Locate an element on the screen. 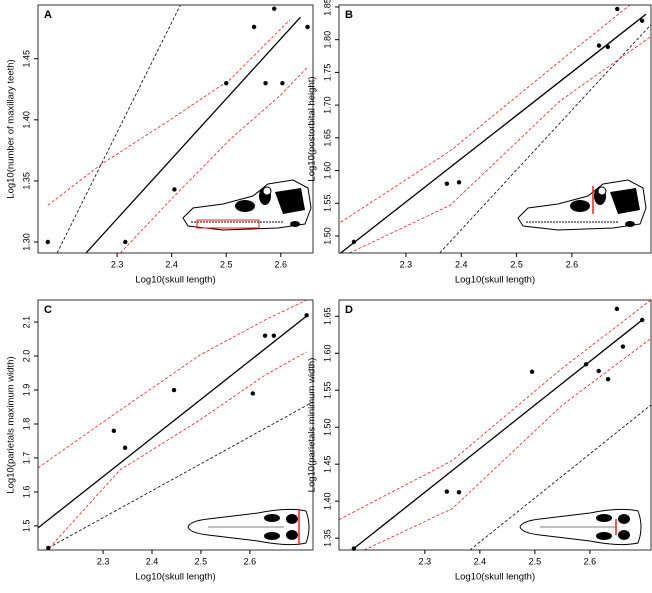 The image size is (652, 593). y-tick-label: 1.8 is located at coordinates (26, 424).